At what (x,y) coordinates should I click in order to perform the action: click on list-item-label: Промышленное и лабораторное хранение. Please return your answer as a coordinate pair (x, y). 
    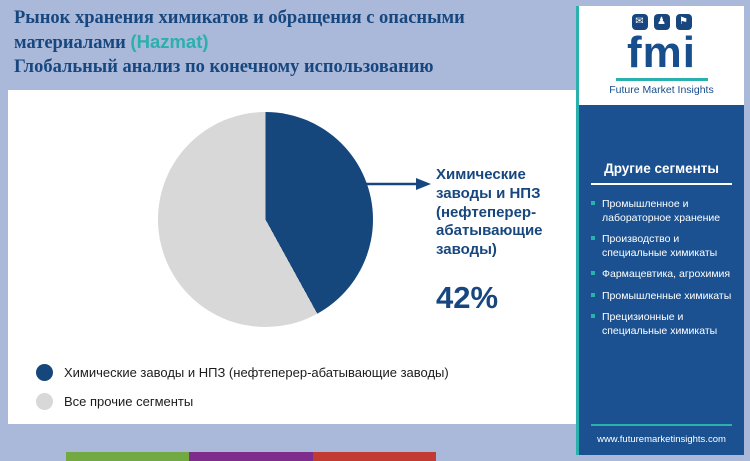
    Looking at the image, I should click on (661, 210).